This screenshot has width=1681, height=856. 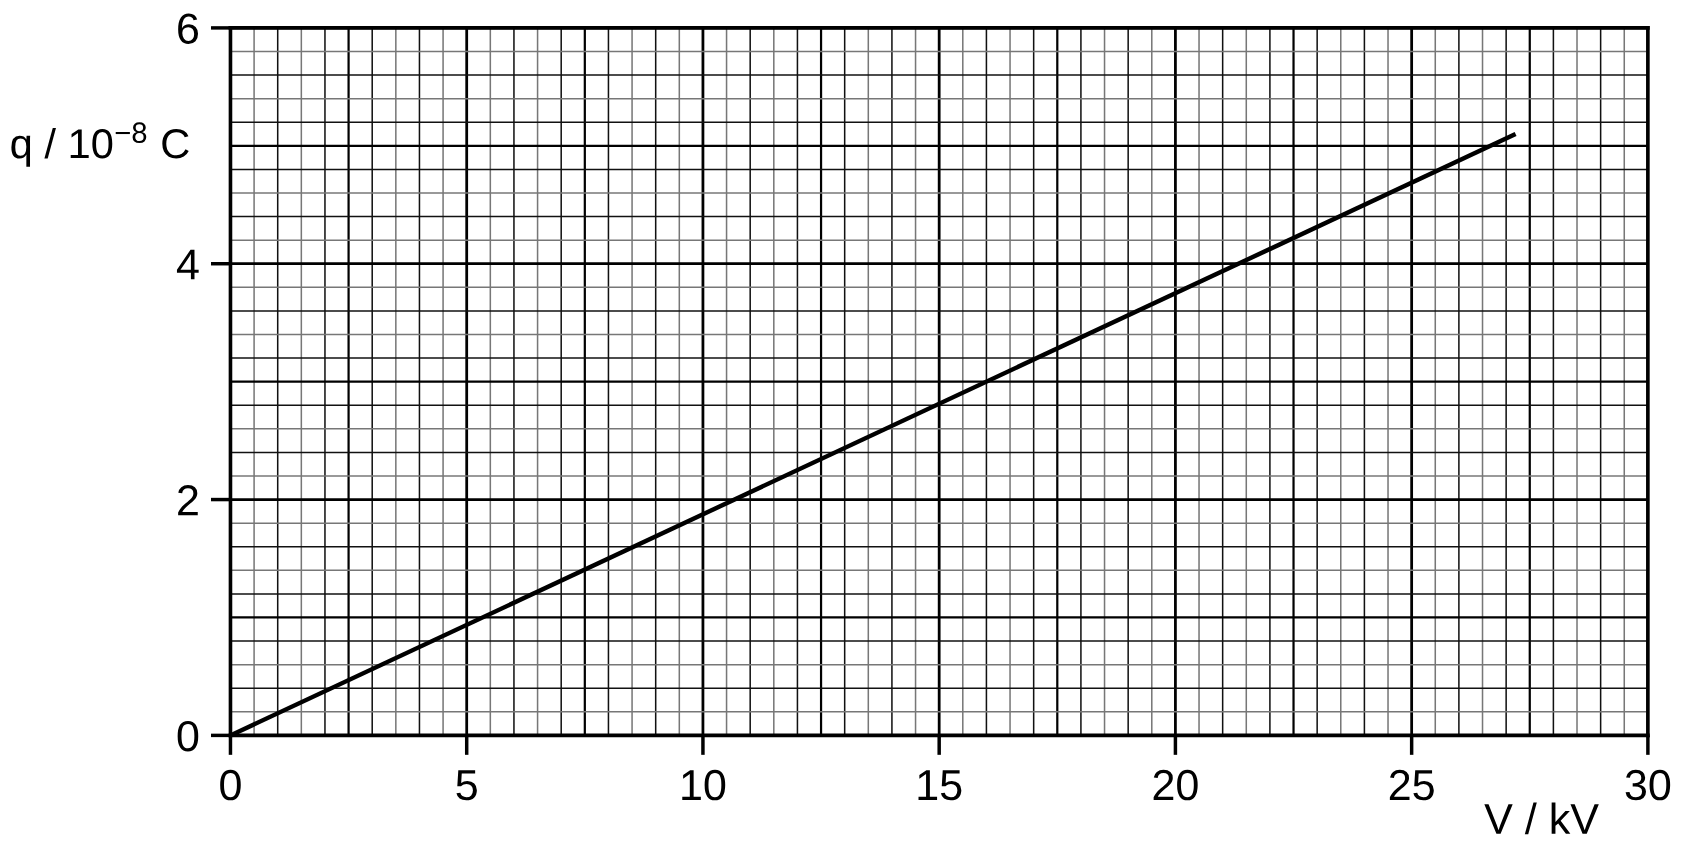 I want to click on x-tick-label: 0, so click(x=230, y=785).